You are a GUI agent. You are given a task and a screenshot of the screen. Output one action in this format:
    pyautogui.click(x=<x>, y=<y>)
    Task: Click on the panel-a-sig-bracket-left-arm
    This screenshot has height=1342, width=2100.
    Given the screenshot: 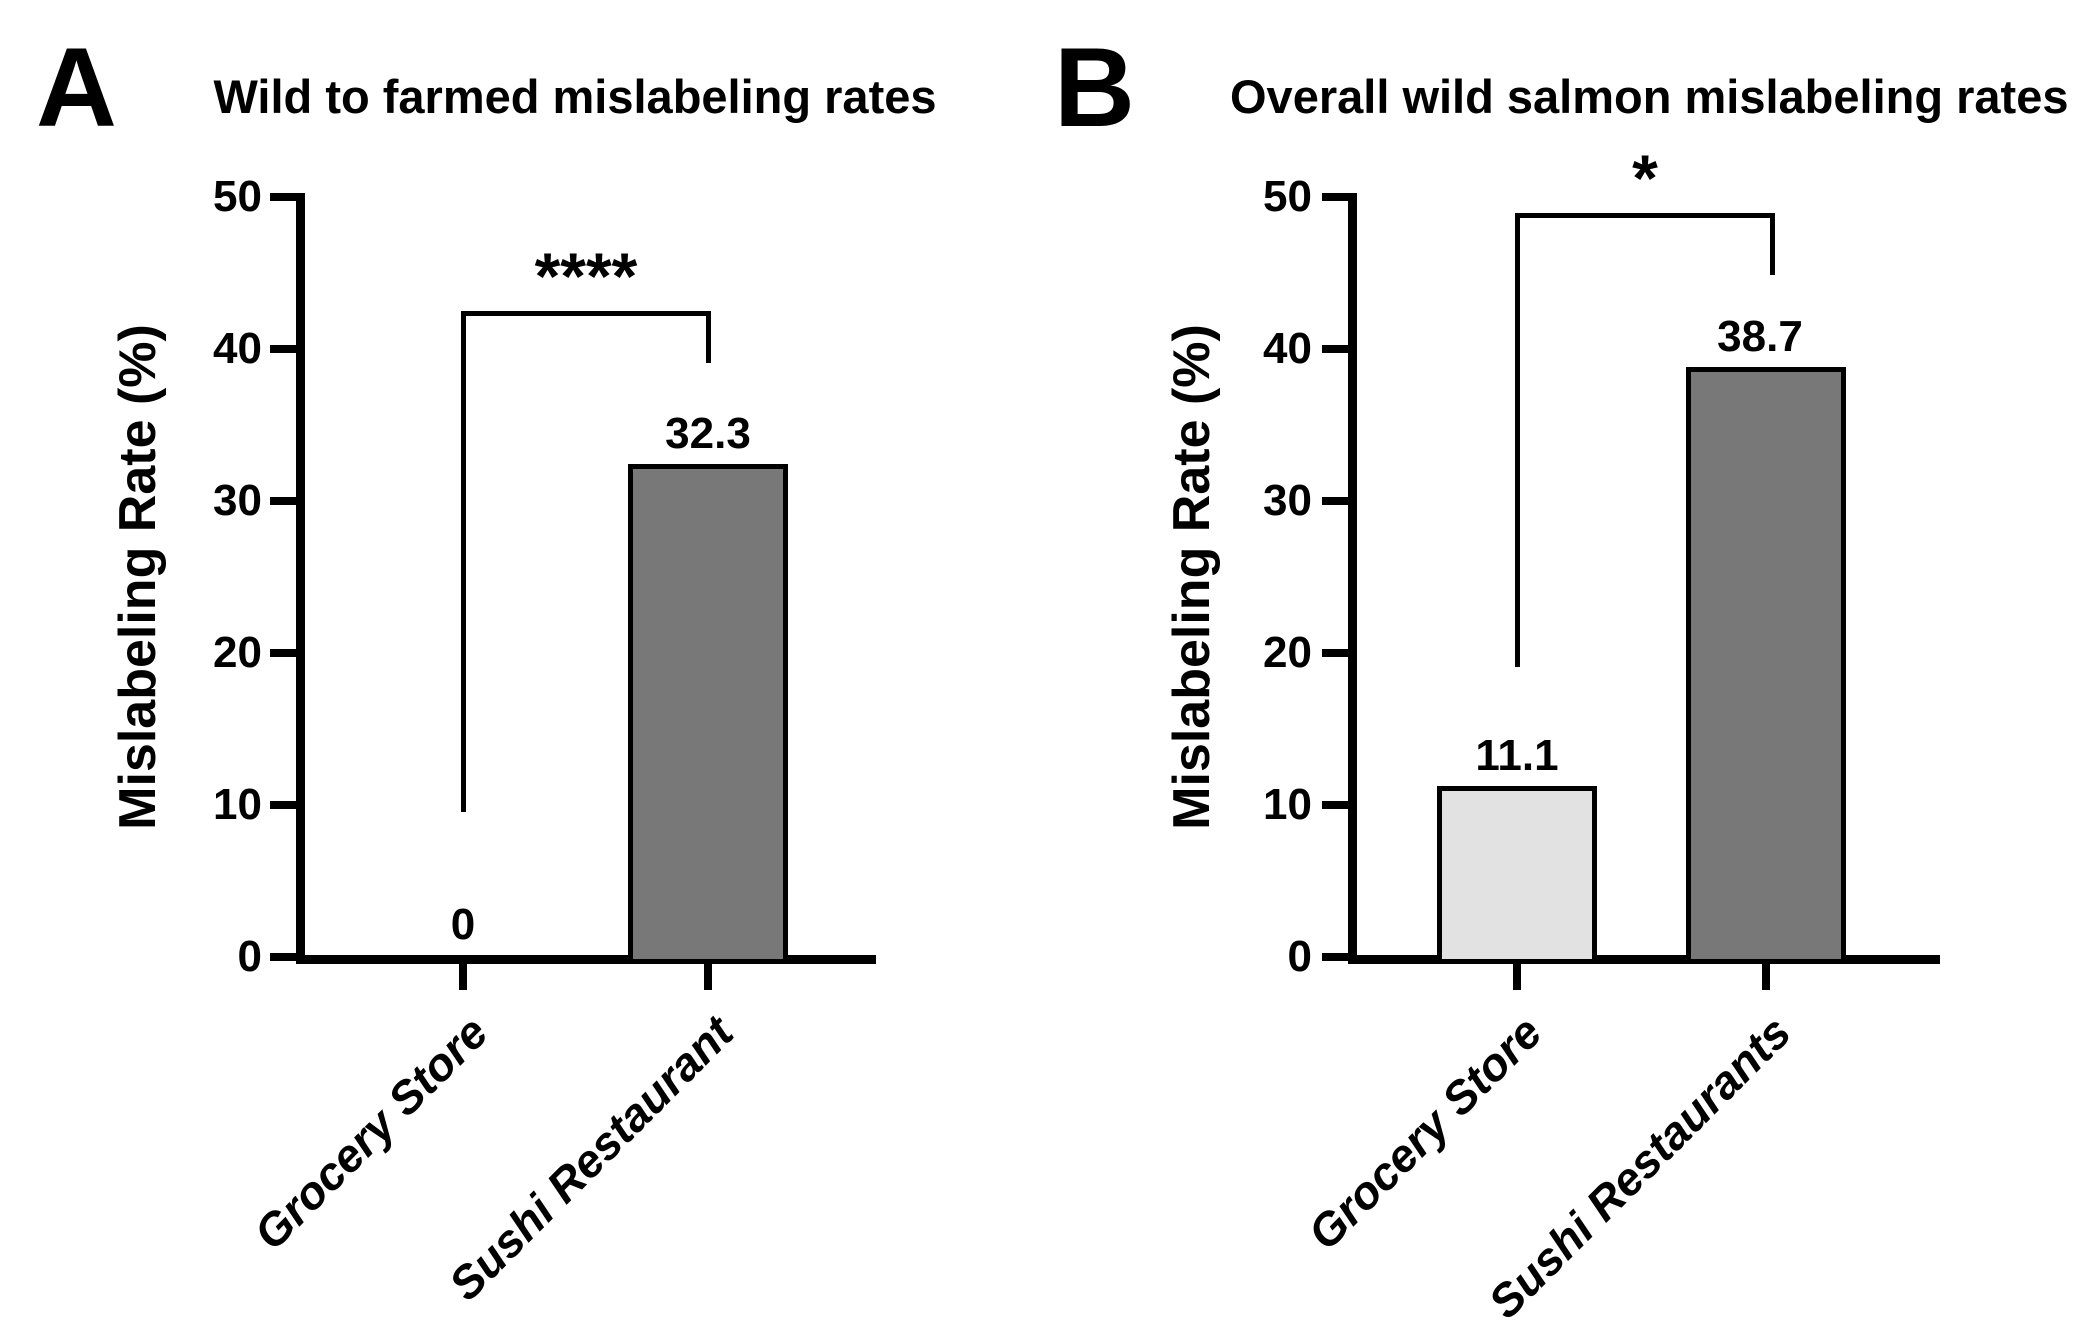 What is the action you would take?
    pyautogui.click(x=463, y=561)
    